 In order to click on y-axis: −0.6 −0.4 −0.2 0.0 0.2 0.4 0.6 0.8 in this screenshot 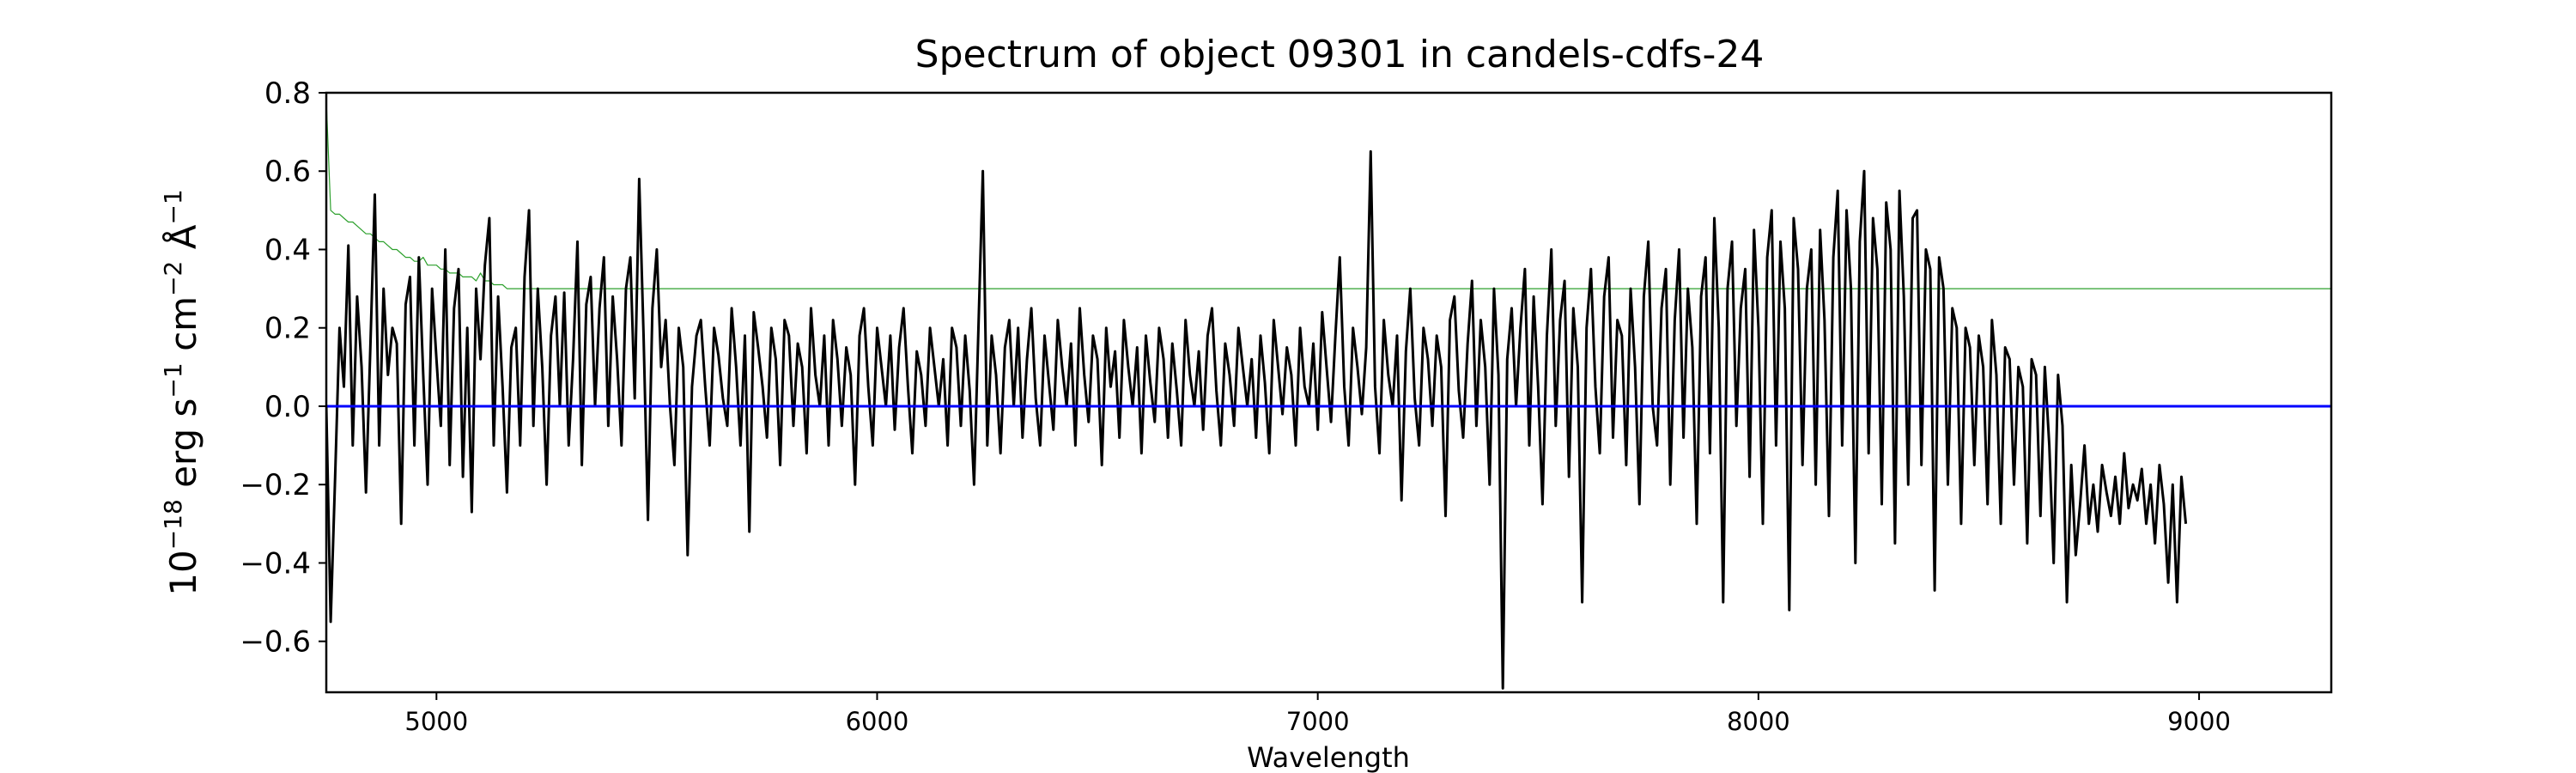, I will do `click(283, 368)`.